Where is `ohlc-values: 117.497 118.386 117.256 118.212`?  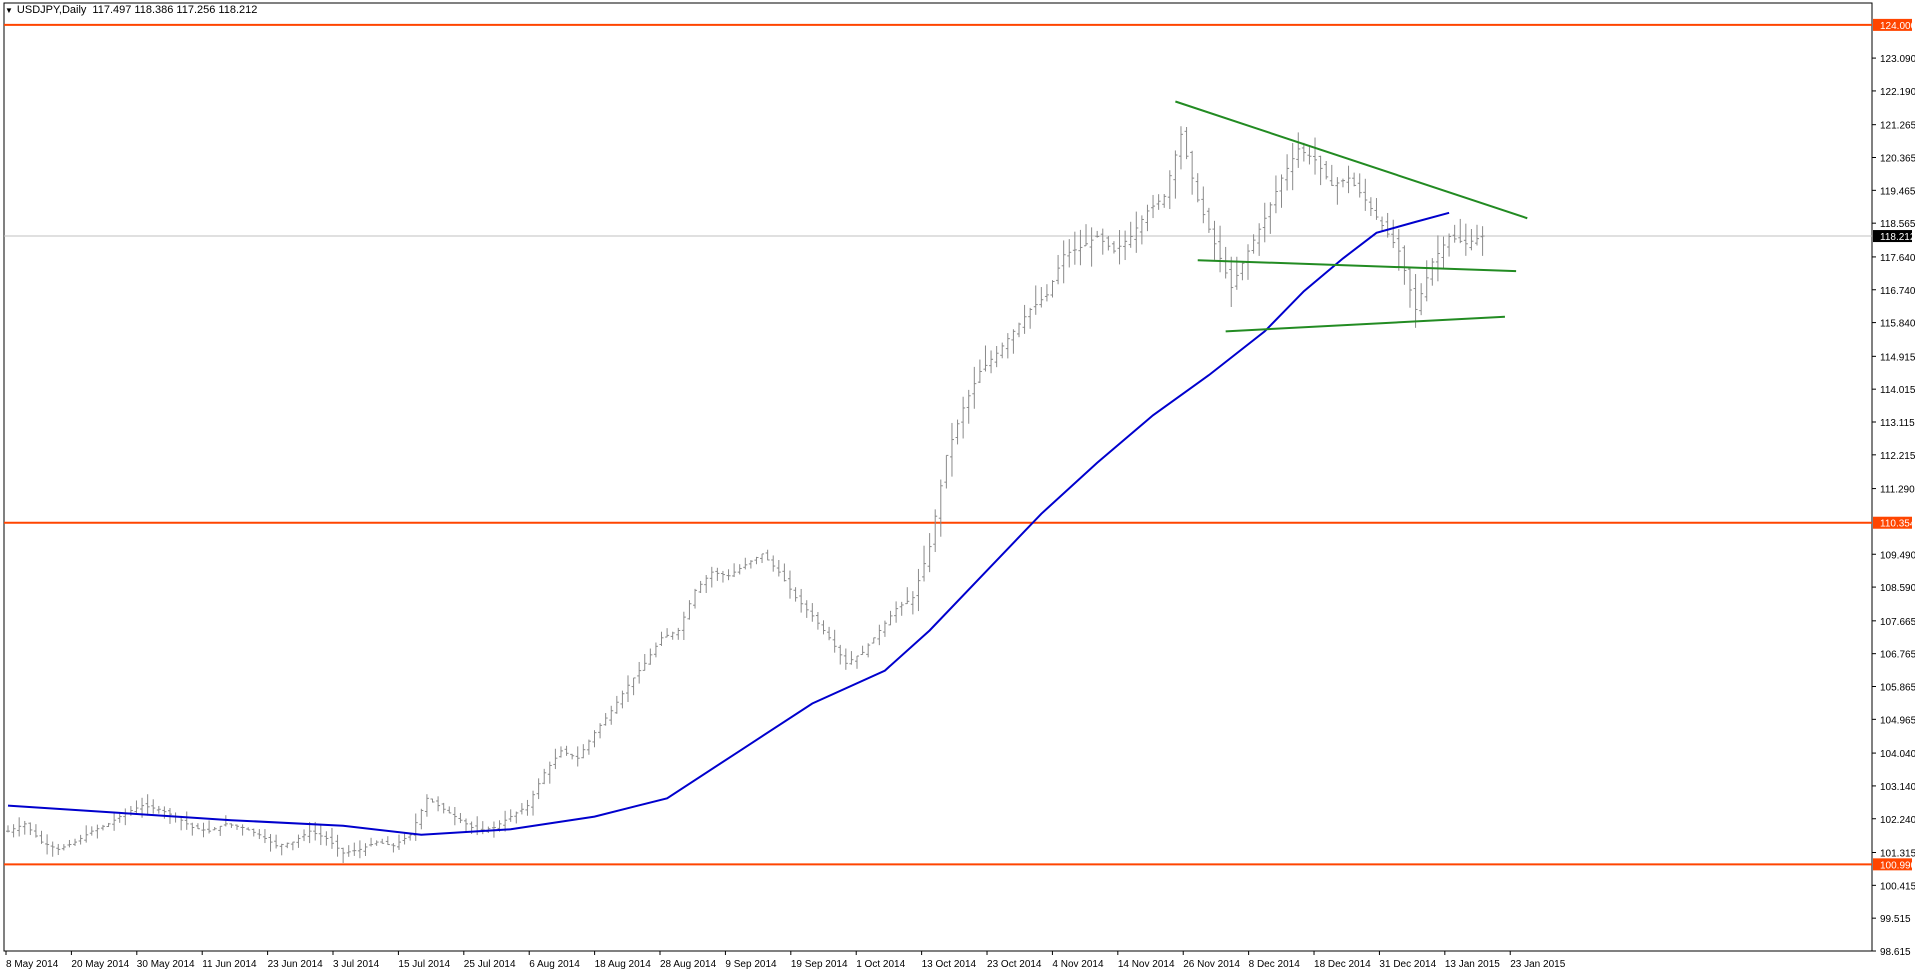 ohlc-values: 117.497 118.386 117.256 118.212 is located at coordinates (175, 10).